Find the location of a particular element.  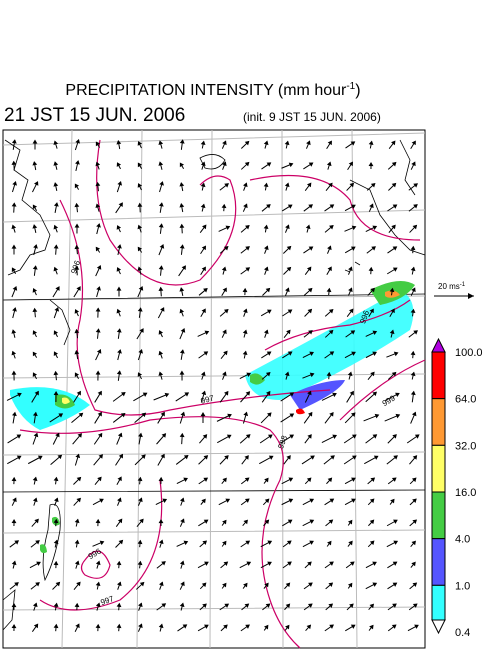

colorbar: 100.0 64.0 32.0 16.0 4.0 1.0 0.4 is located at coordinates (457, 488).